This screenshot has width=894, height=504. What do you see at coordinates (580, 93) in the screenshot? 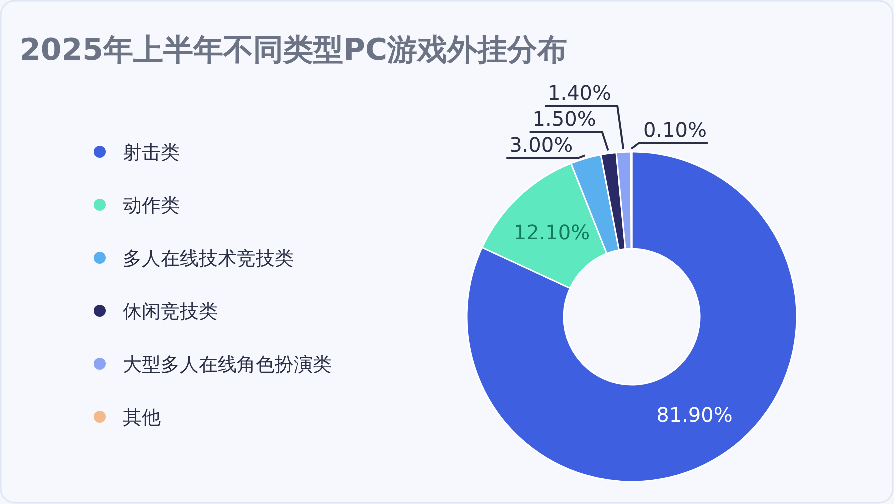
I see `data-label: 1.40%` at bounding box center [580, 93].